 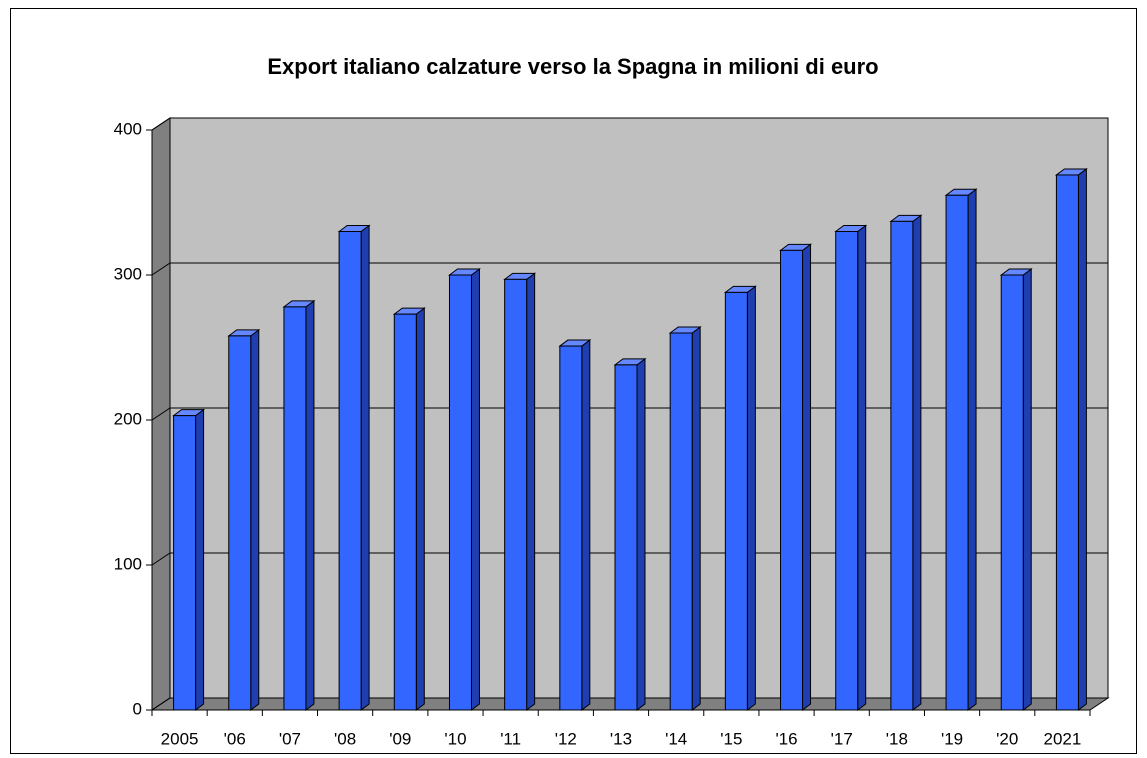 What do you see at coordinates (510, 738) in the screenshot?
I see `x-tick-label: '11` at bounding box center [510, 738].